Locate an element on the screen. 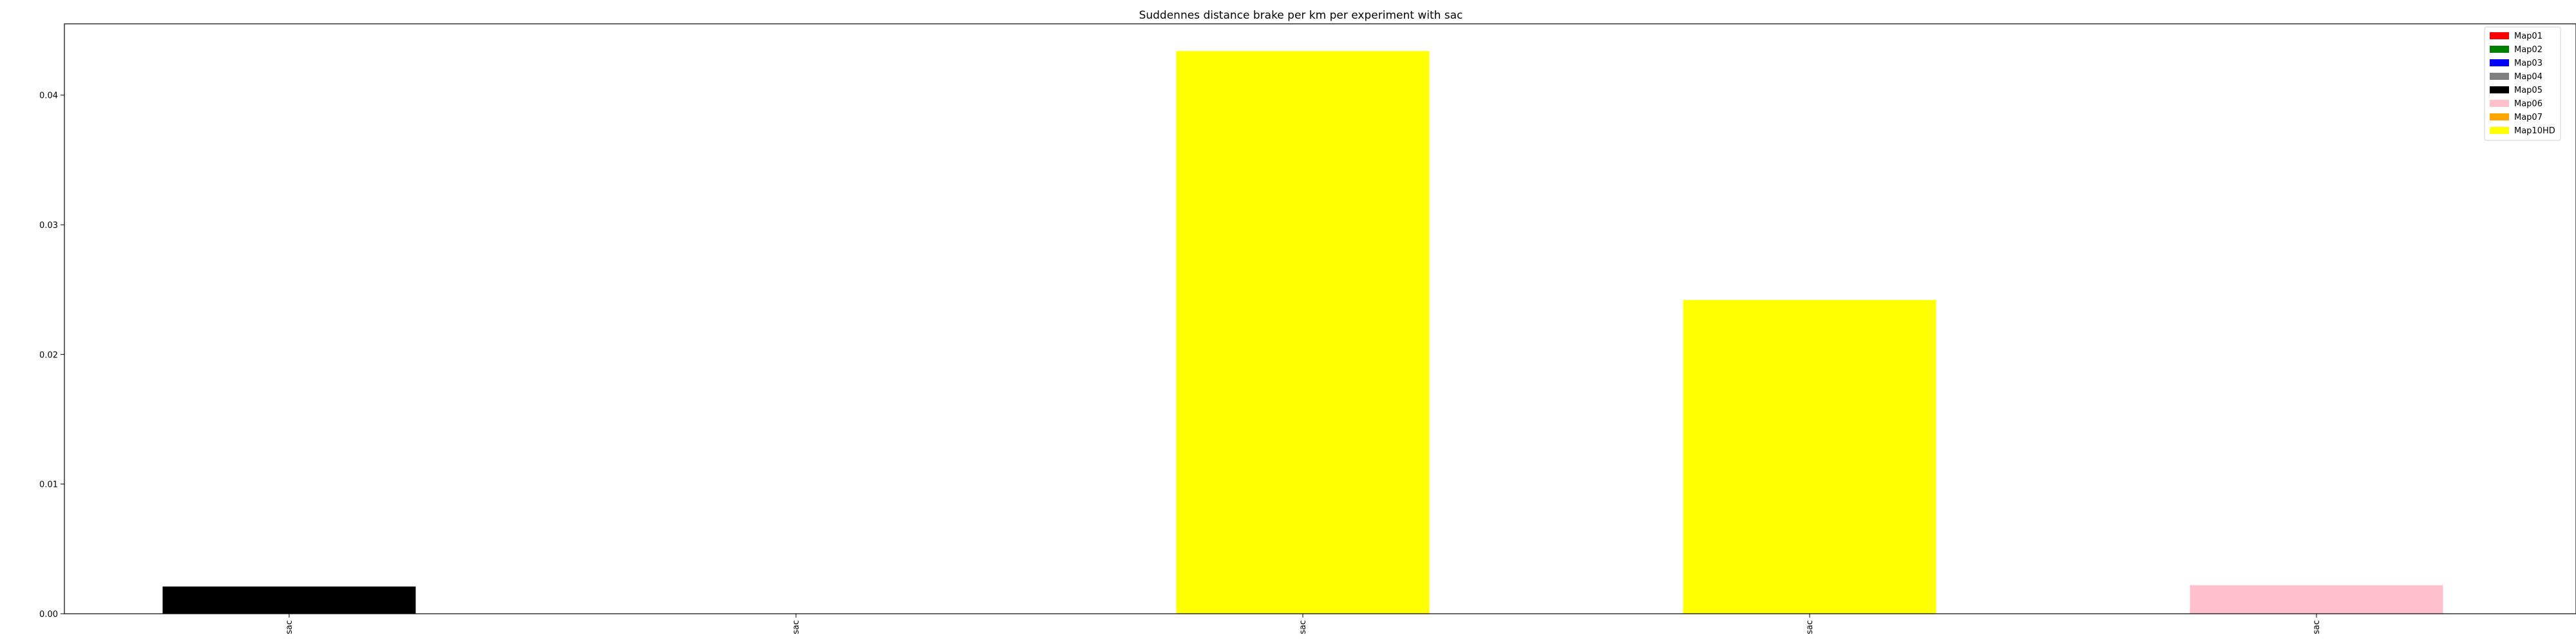 The image size is (2576, 644). y-tick-label: 0.00 is located at coordinates (48, 615).